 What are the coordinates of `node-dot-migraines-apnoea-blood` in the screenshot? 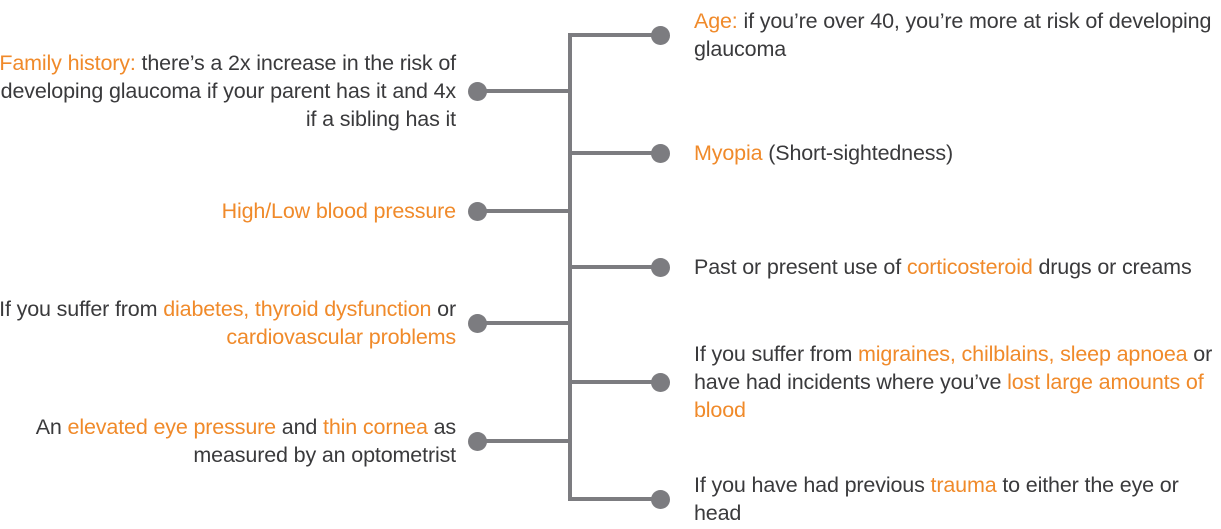 It's located at (660, 382).